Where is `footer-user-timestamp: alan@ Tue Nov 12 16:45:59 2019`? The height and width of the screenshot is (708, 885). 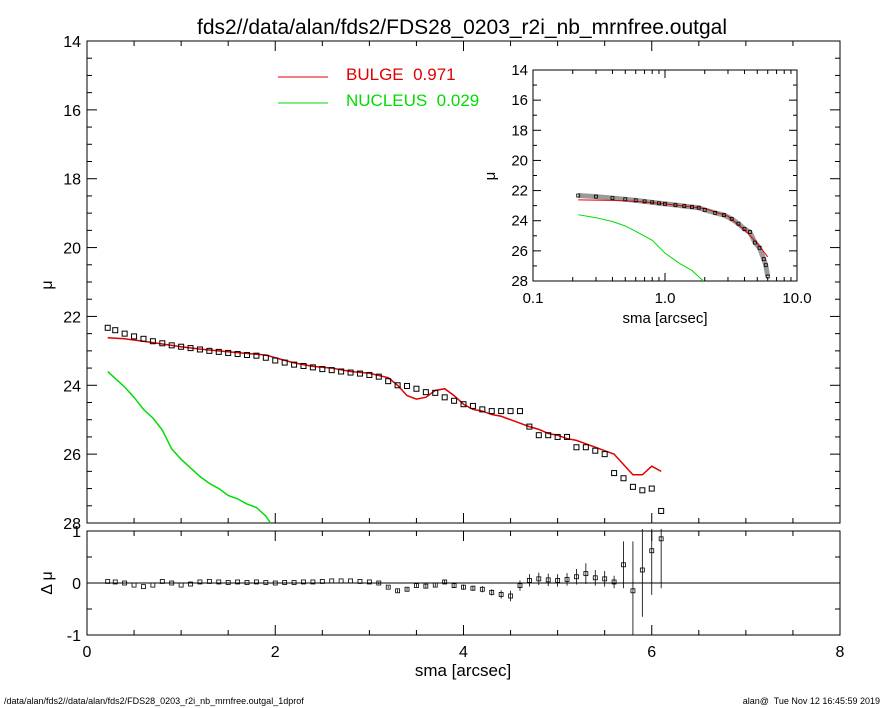 footer-user-timestamp: alan@ Tue Nov 12 16:45:59 2019 is located at coordinates (811, 701).